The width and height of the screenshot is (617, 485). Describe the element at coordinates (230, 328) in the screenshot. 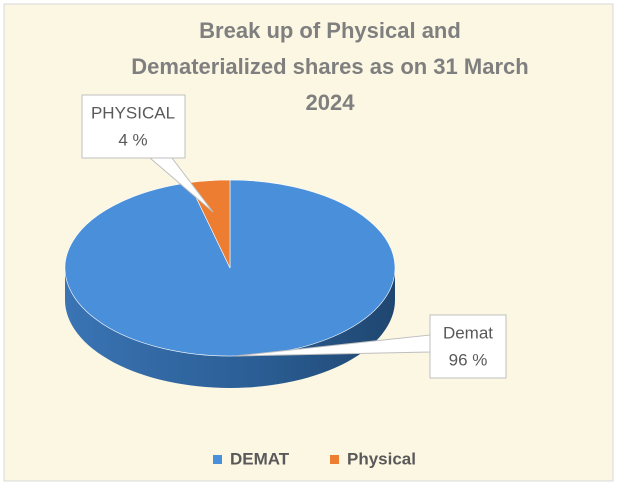

I see `slice-side` at that location.